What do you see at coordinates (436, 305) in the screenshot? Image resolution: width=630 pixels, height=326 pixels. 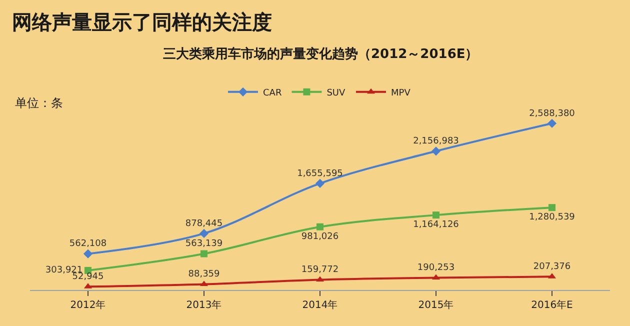 I see `x-tick-label: 2015年` at bounding box center [436, 305].